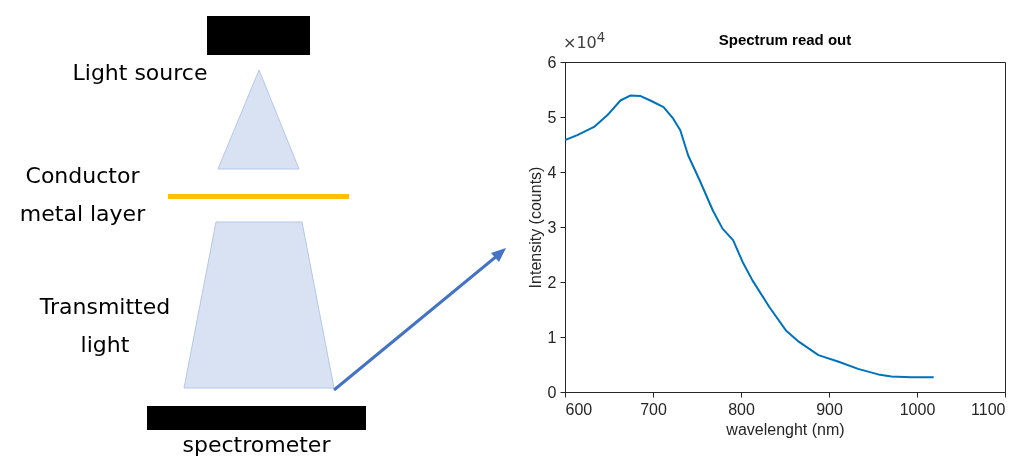 The image size is (1033, 461). I want to click on y-tick-label: 2, so click(552, 282).